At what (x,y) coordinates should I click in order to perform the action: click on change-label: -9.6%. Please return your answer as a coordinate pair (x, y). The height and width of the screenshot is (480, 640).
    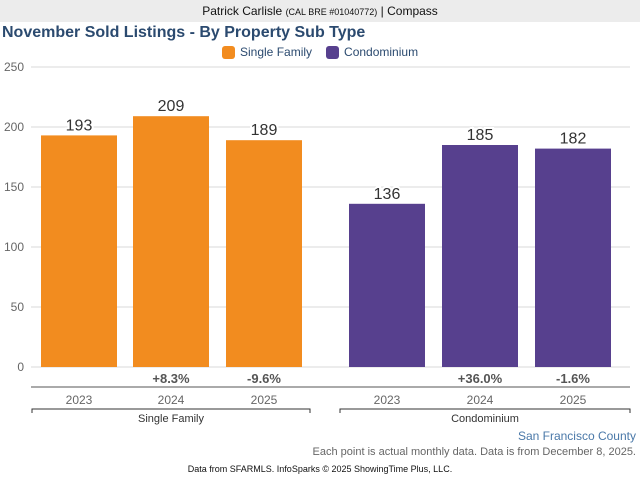
    Looking at the image, I should click on (264, 378).